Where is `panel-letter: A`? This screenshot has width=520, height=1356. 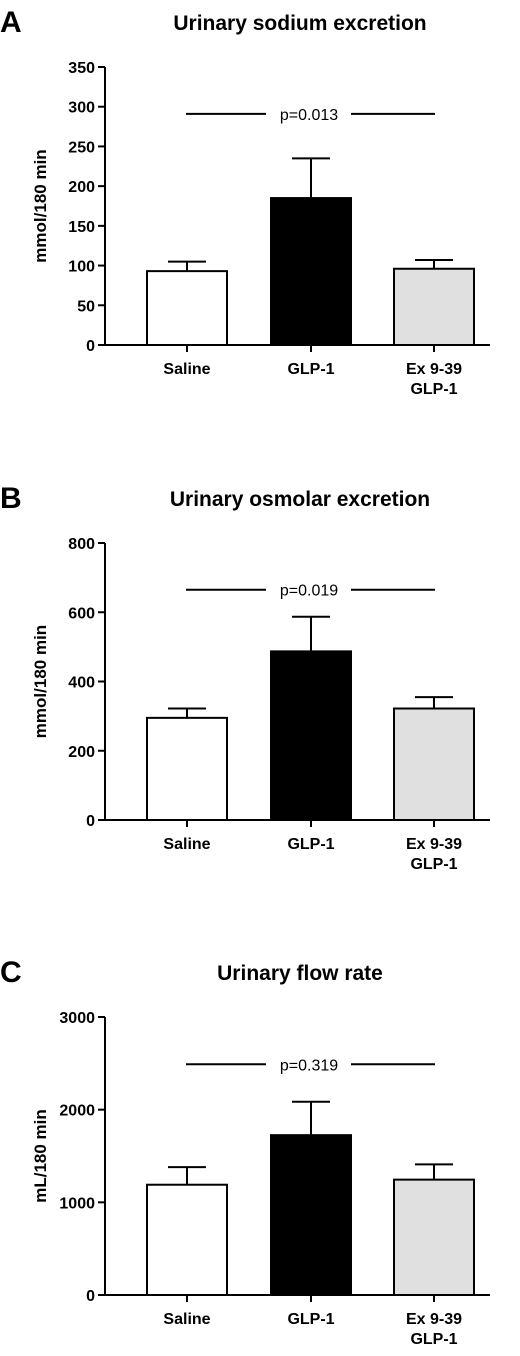
panel-letter: A is located at coordinates (11, 22).